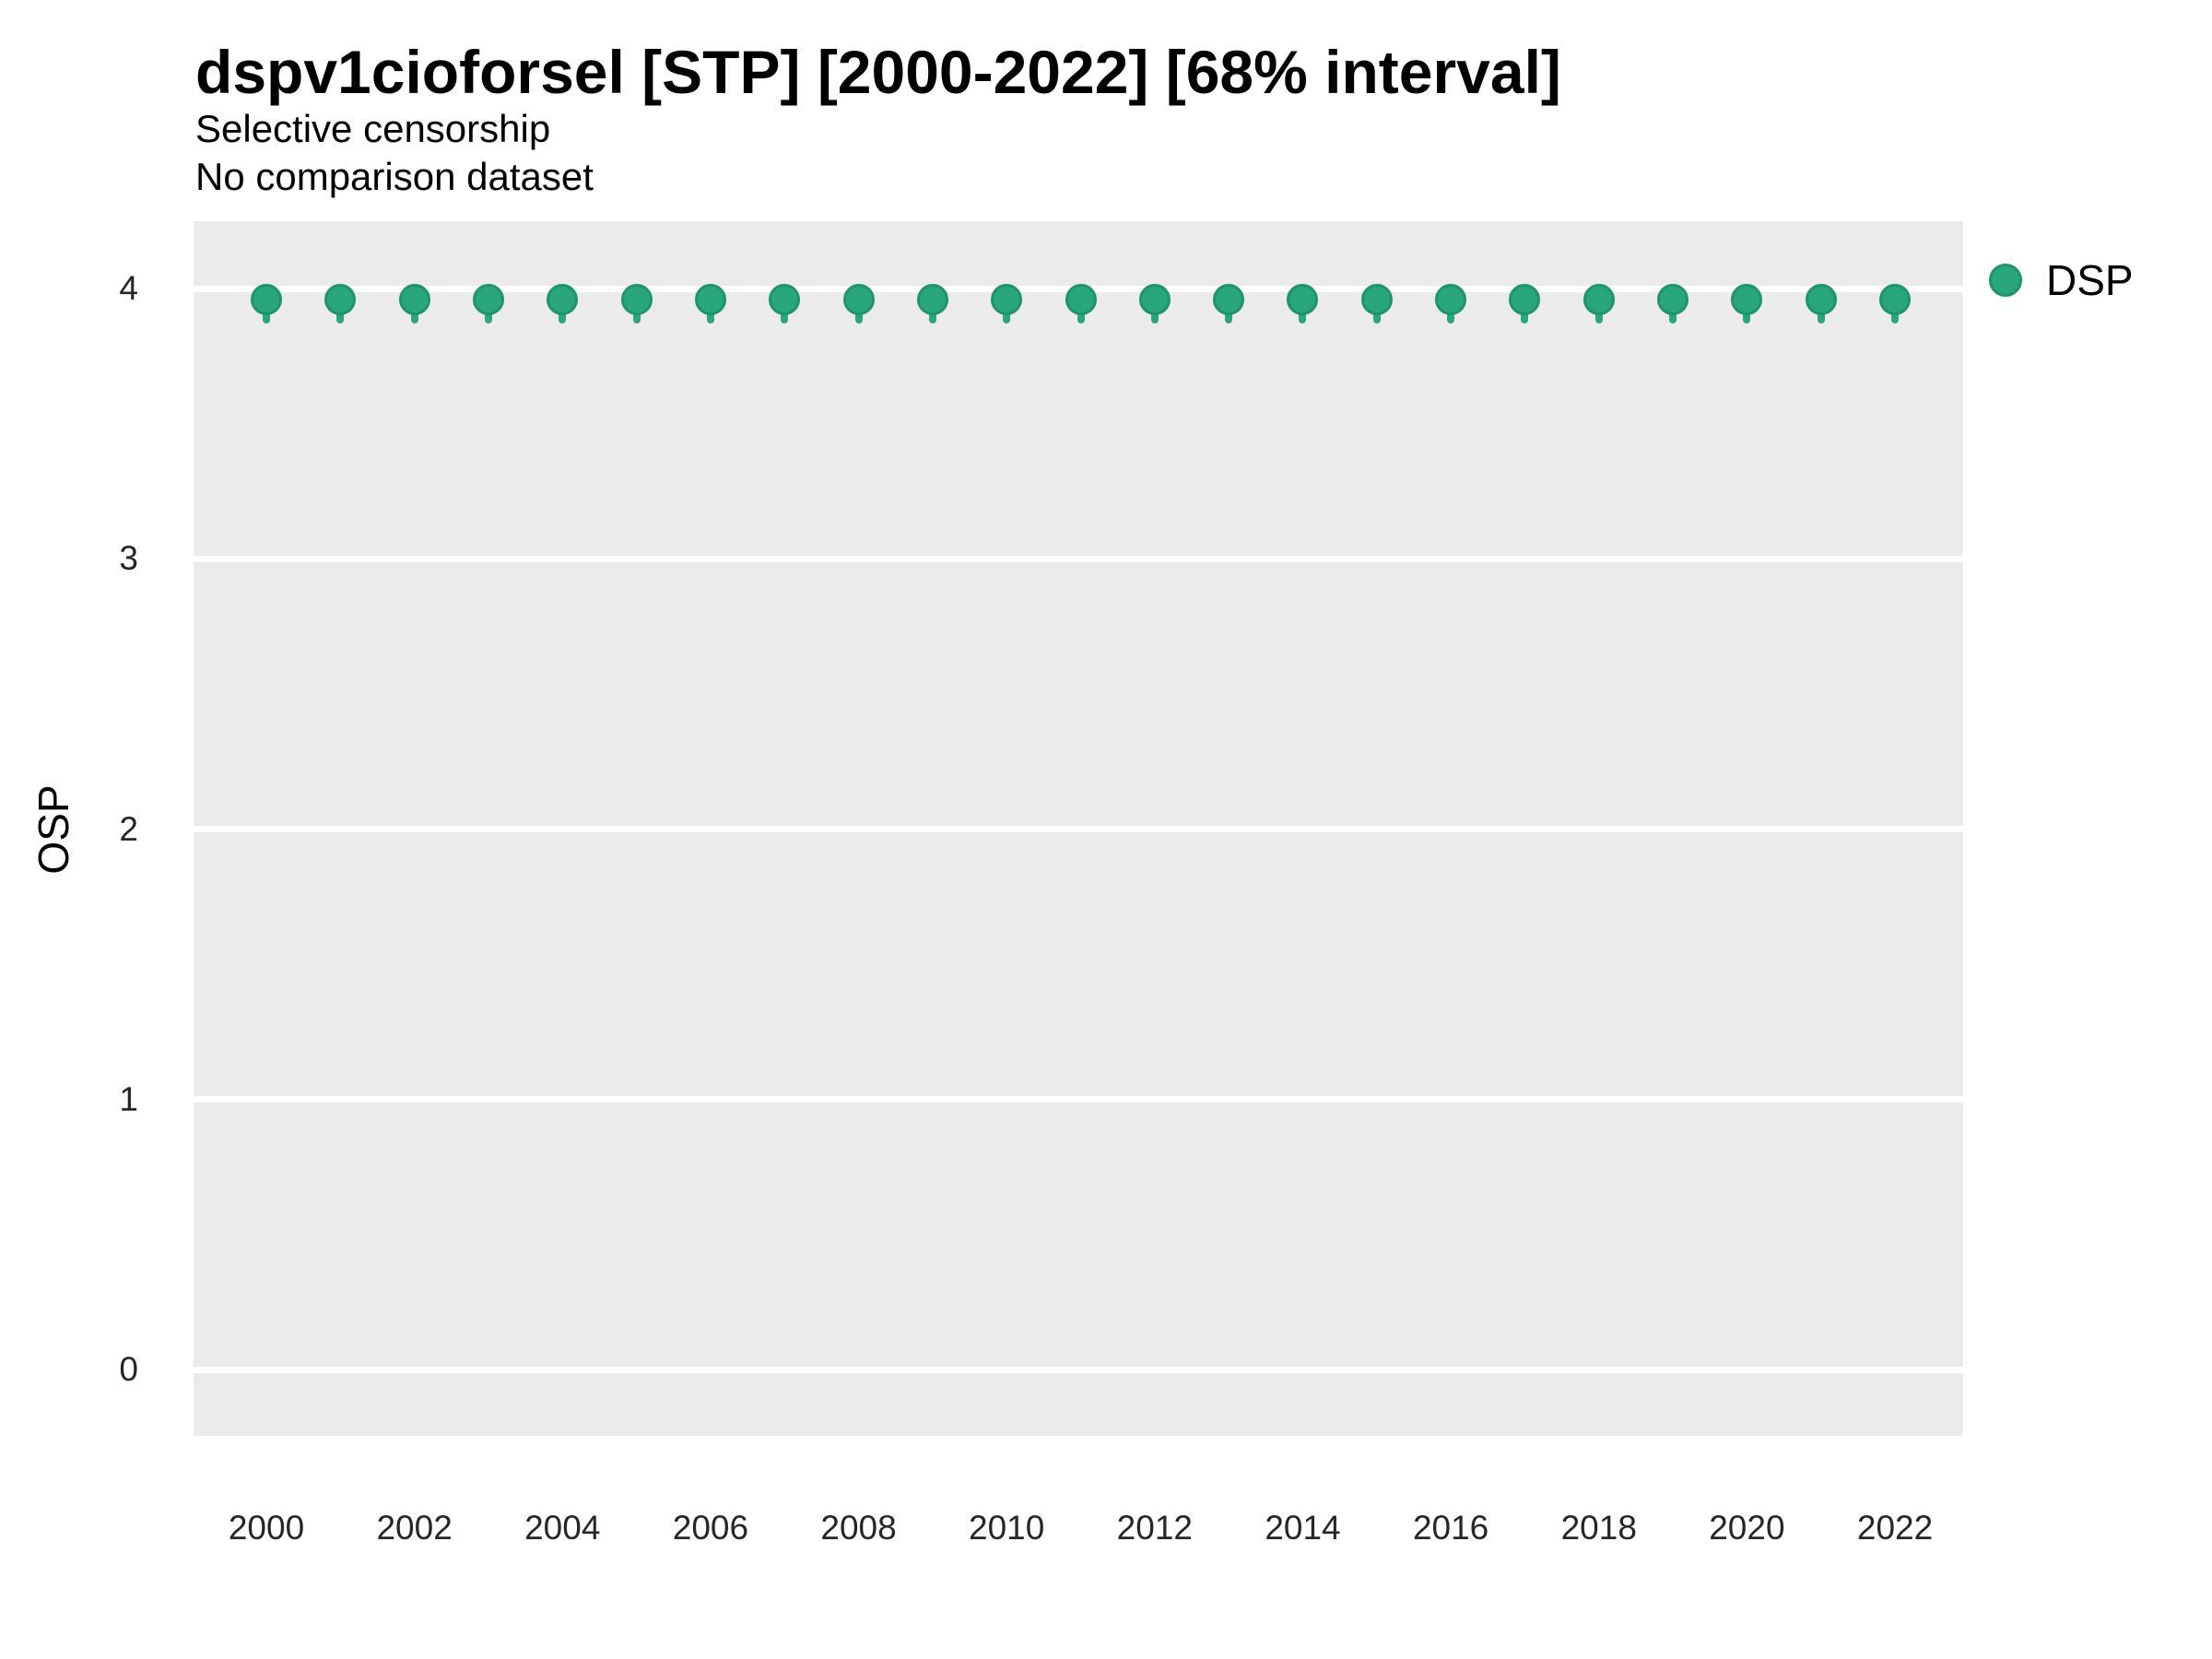 The width and height of the screenshot is (2212, 1659). I want to click on y-tick-label-4: 4, so click(128, 288).